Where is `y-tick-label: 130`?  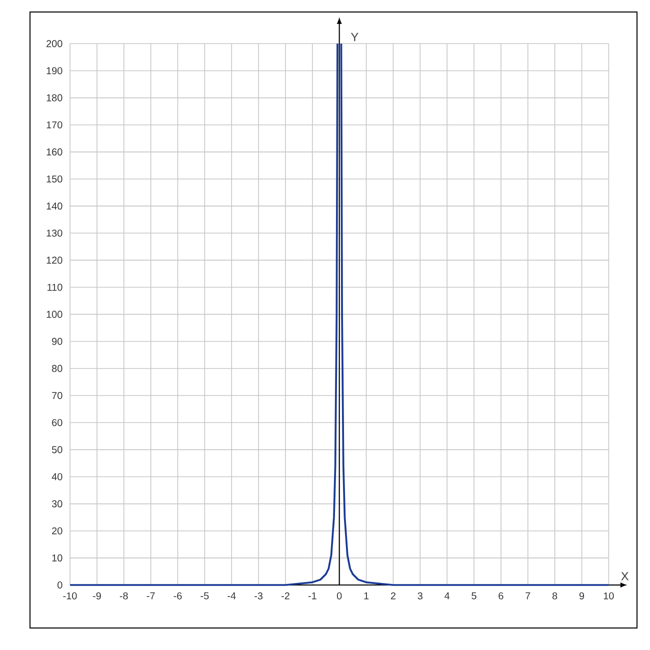
y-tick-label: 130 is located at coordinates (54, 233).